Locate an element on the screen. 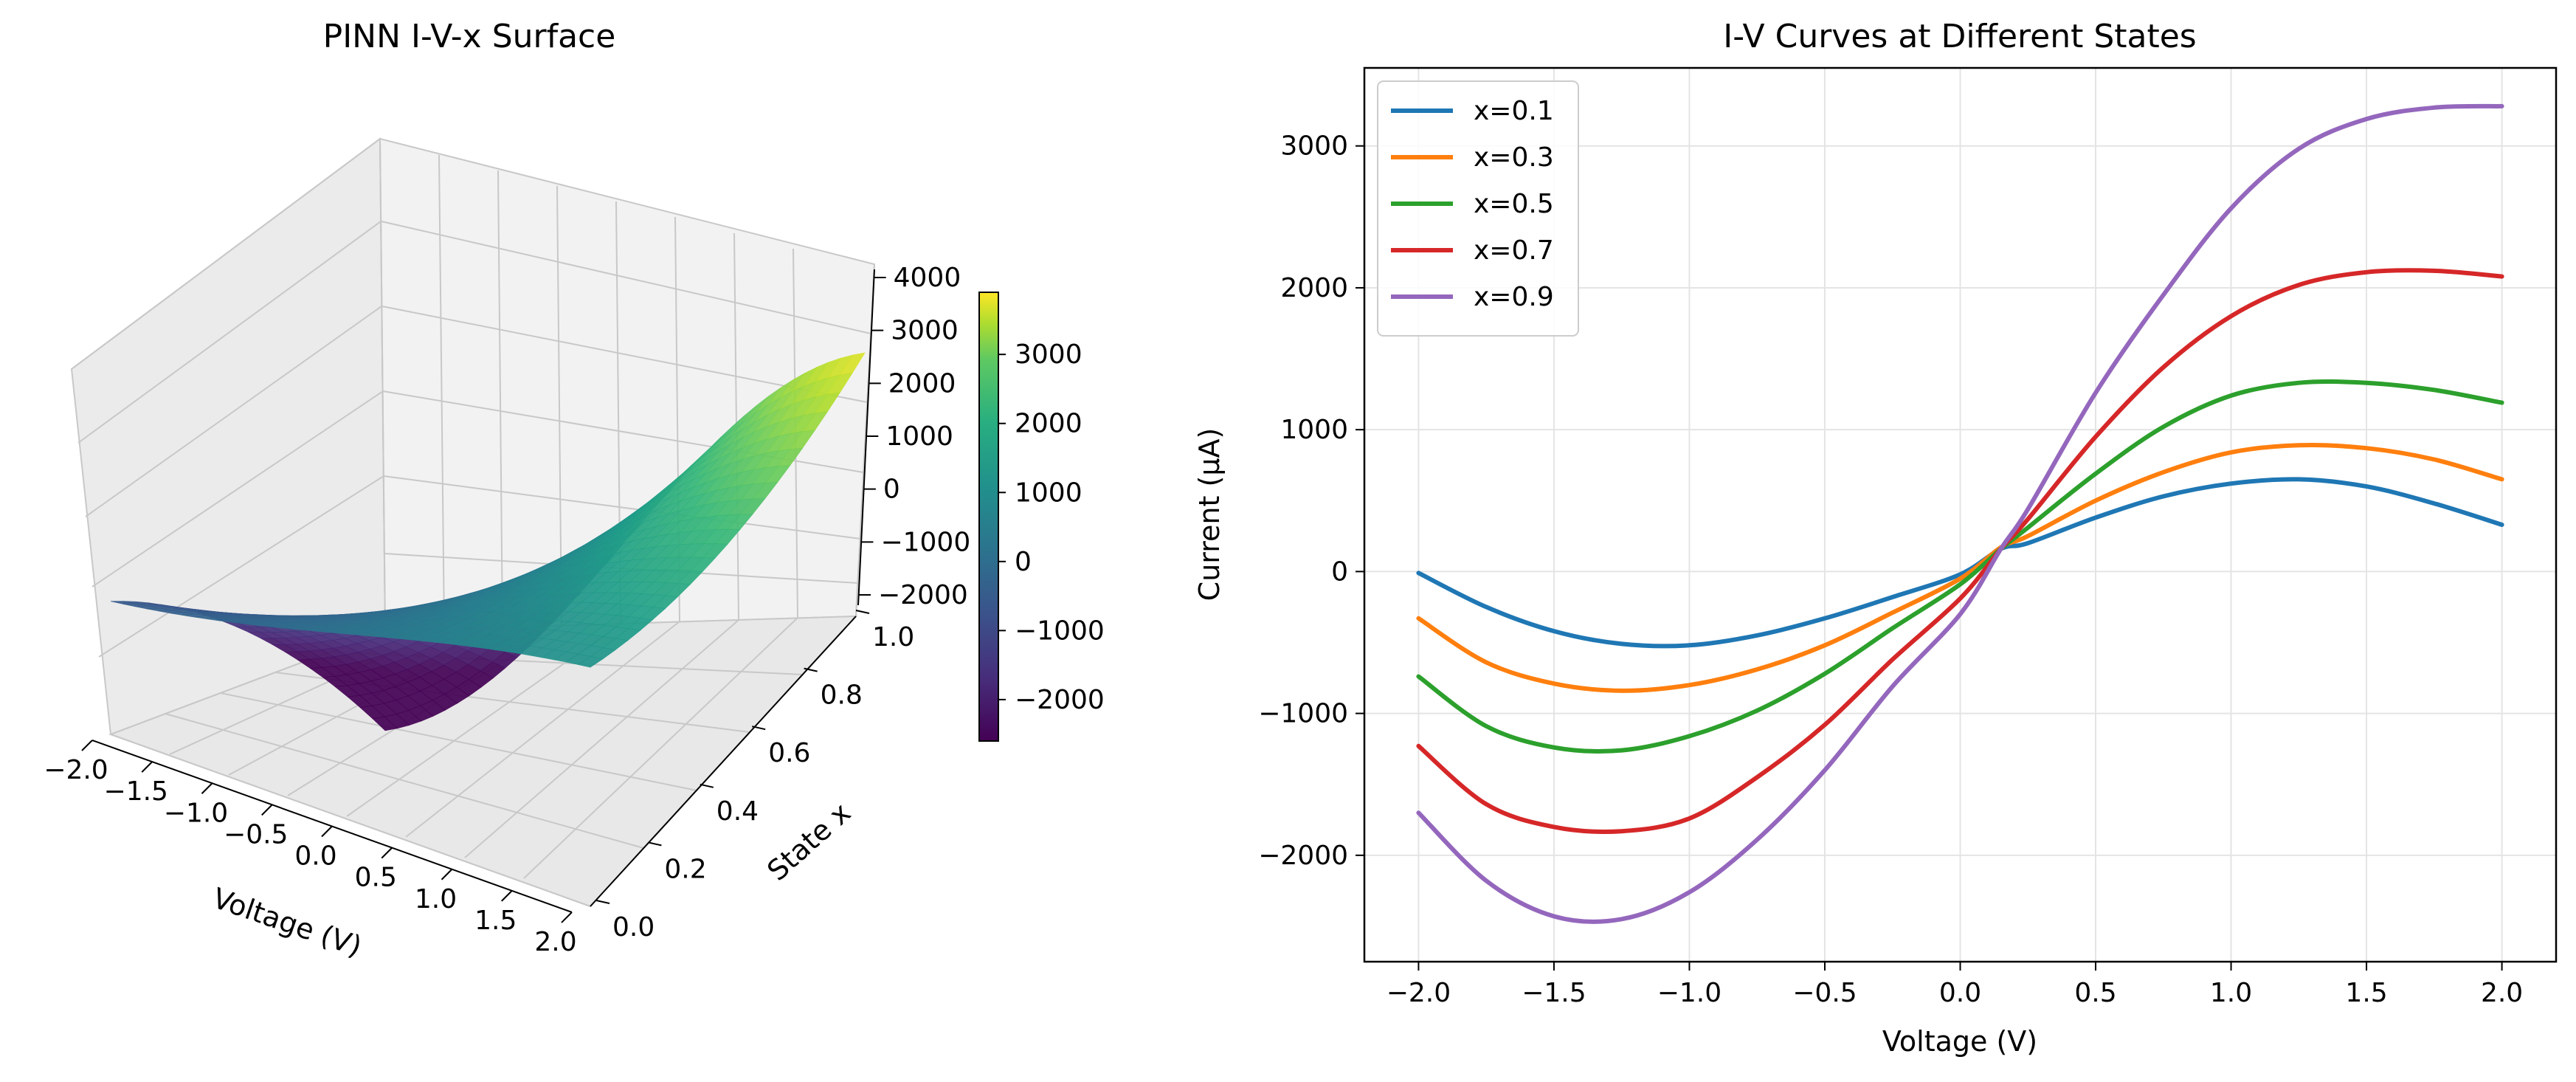 The height and width of the screenshot is (1082, 2576). line-chart-legend: x=0.1 x=0.3 x=0.5 x=0.7 x=0.9 is located at coordinates (1478, 208).